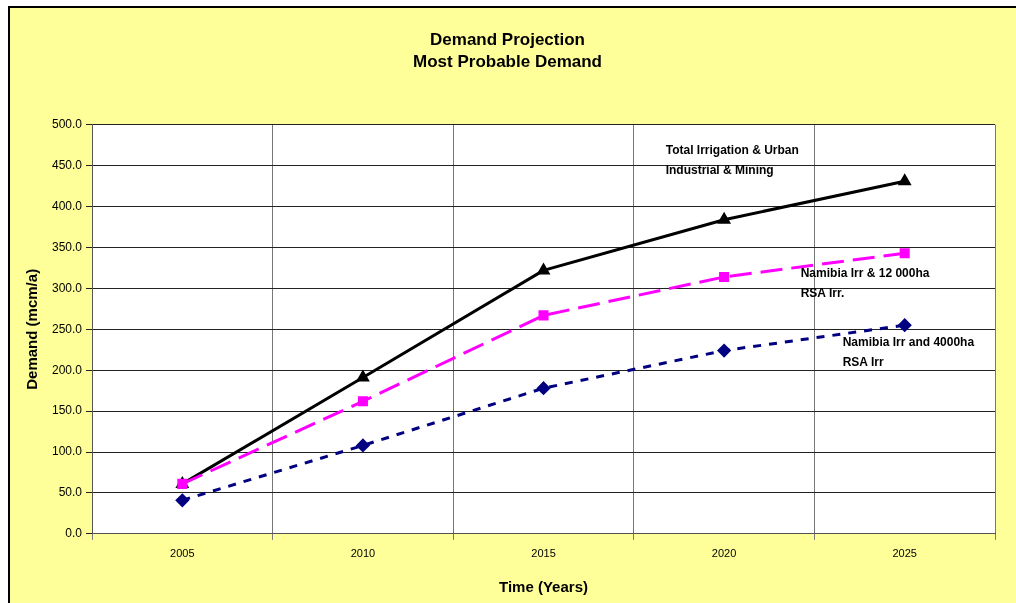 This screenshot has width=1016, height=603. Describe the element at coordinates (507, 62) in the screenshot. I see `chart-subtitle: Most Probable Demand` at that location.